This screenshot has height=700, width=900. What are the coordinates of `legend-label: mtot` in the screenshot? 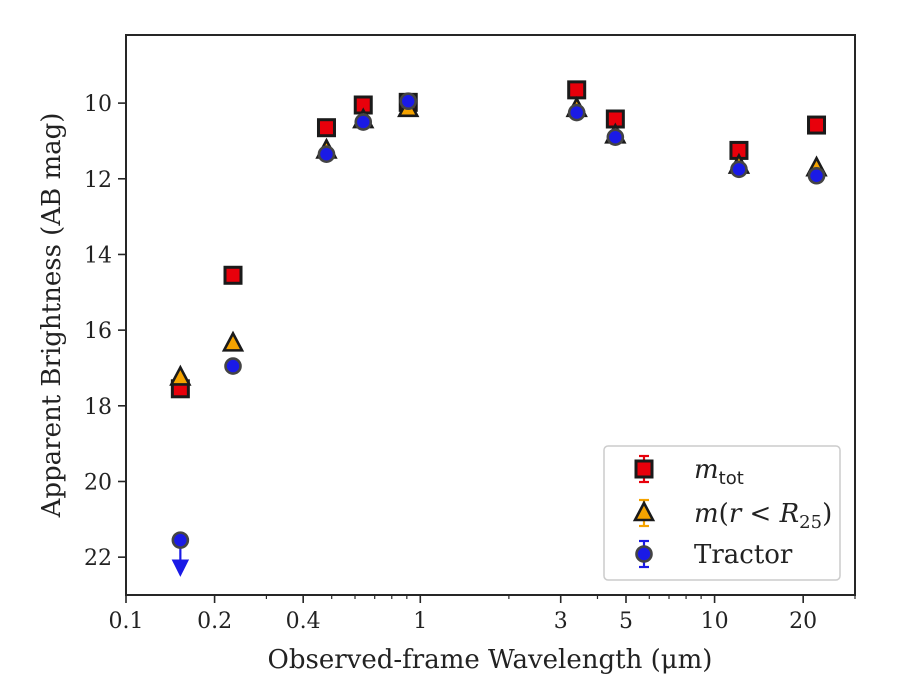 It's located at (719, 472).